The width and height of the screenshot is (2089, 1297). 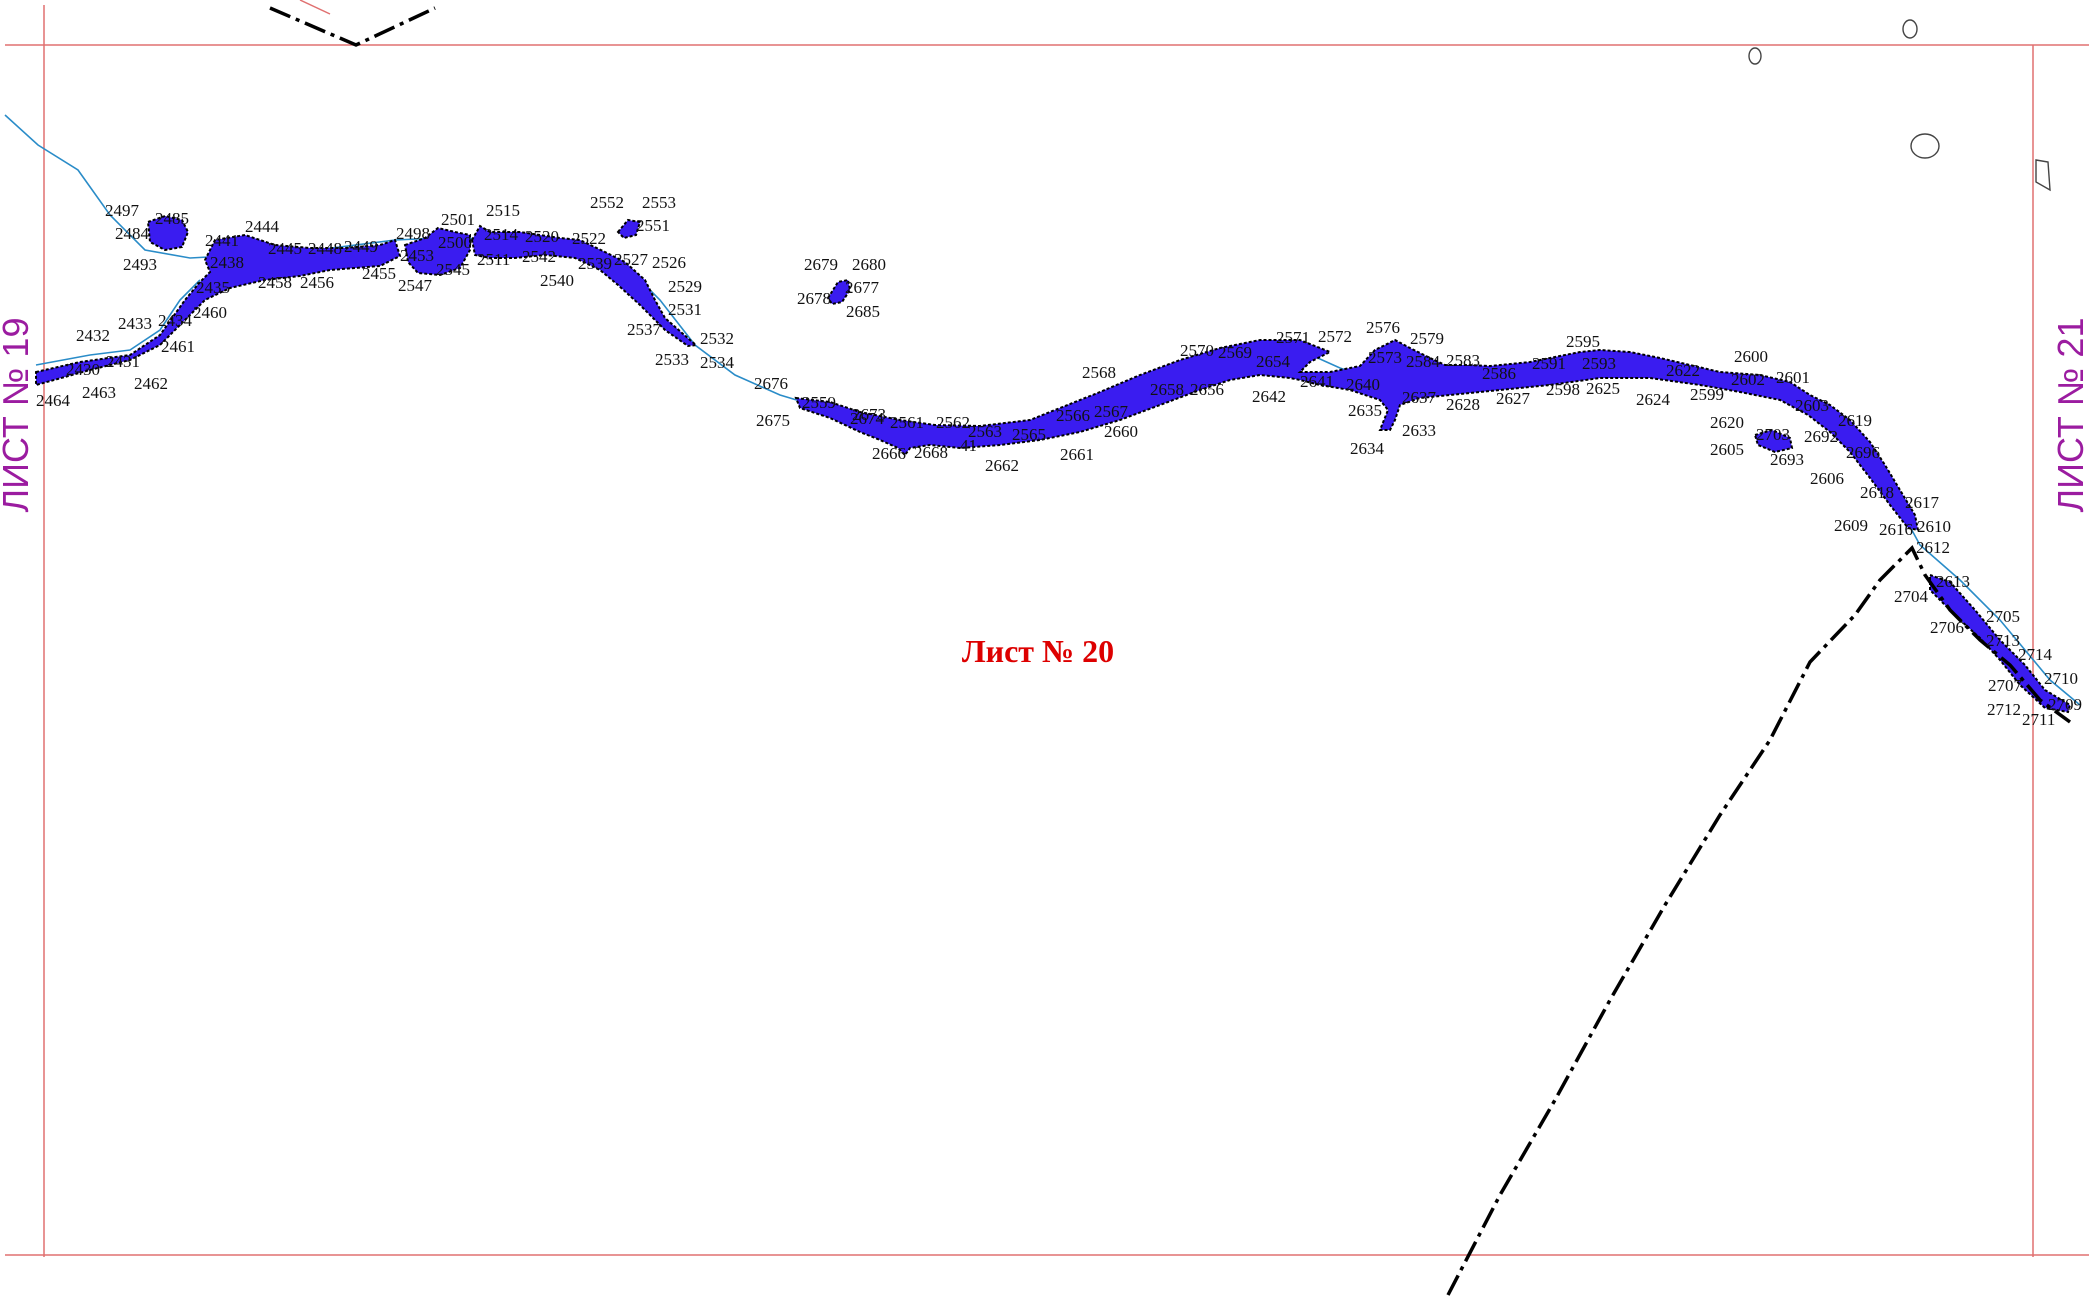 What do you see at coordinates (542, 236) in the screenshot?
I see `point-label: 2520` at bounding box center [542, 236].